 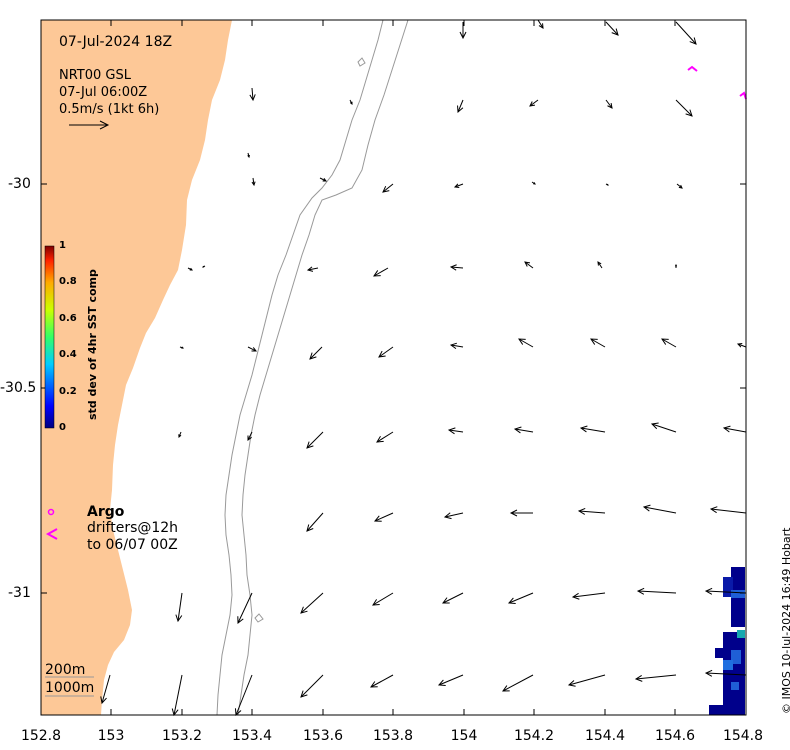 What do you see at coordinates (109, 109) in the screenshot?
I see `scale-text: 0.5m/s (1kt 6h)` at bounding box center [109, 109].